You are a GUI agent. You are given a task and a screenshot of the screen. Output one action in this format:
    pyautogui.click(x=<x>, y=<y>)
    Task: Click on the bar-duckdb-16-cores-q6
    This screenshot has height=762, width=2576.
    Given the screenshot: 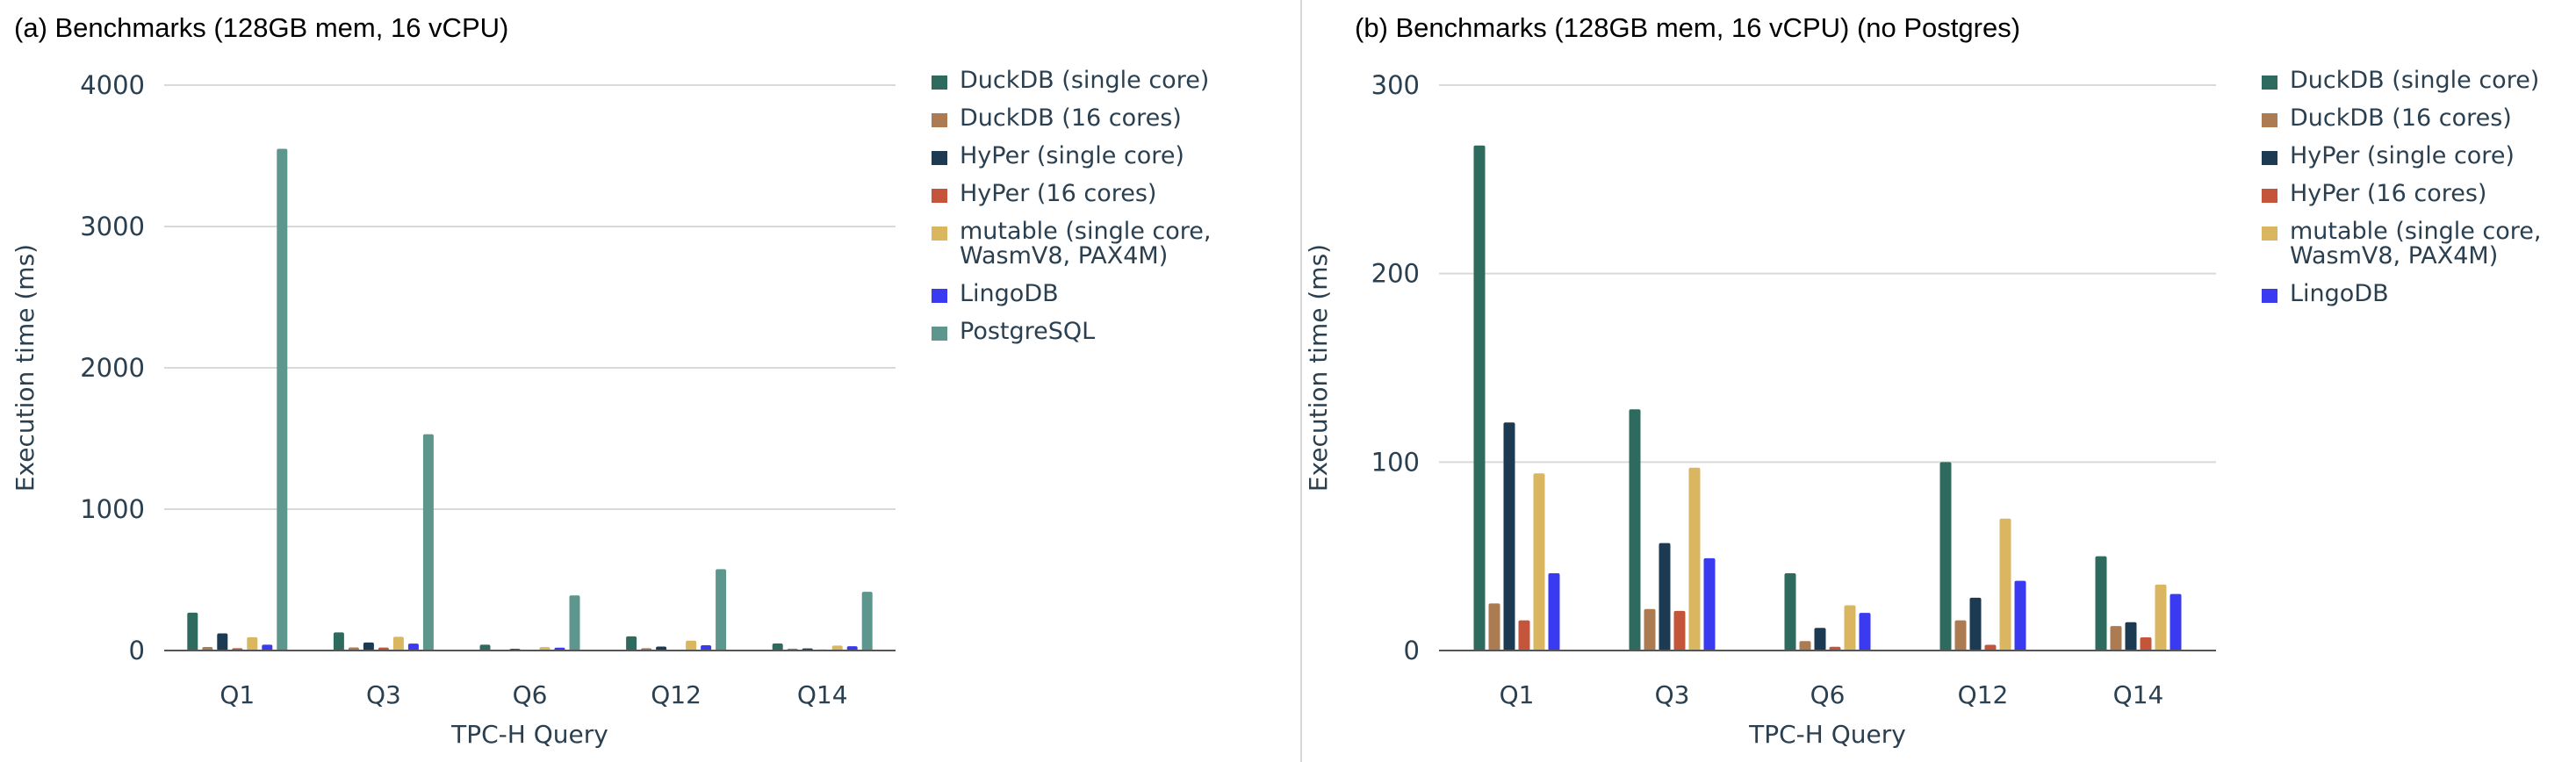 What is the action you would take?
    pyautogui.click(x=1805, y=646)
    